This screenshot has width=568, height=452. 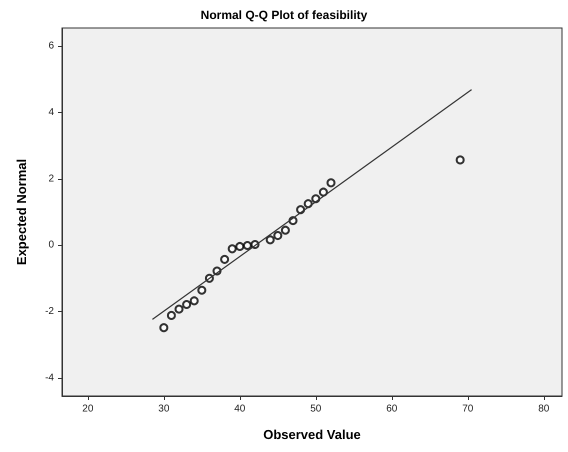 I want to click on y-tick-label: 6, so click(x=51, y=46).